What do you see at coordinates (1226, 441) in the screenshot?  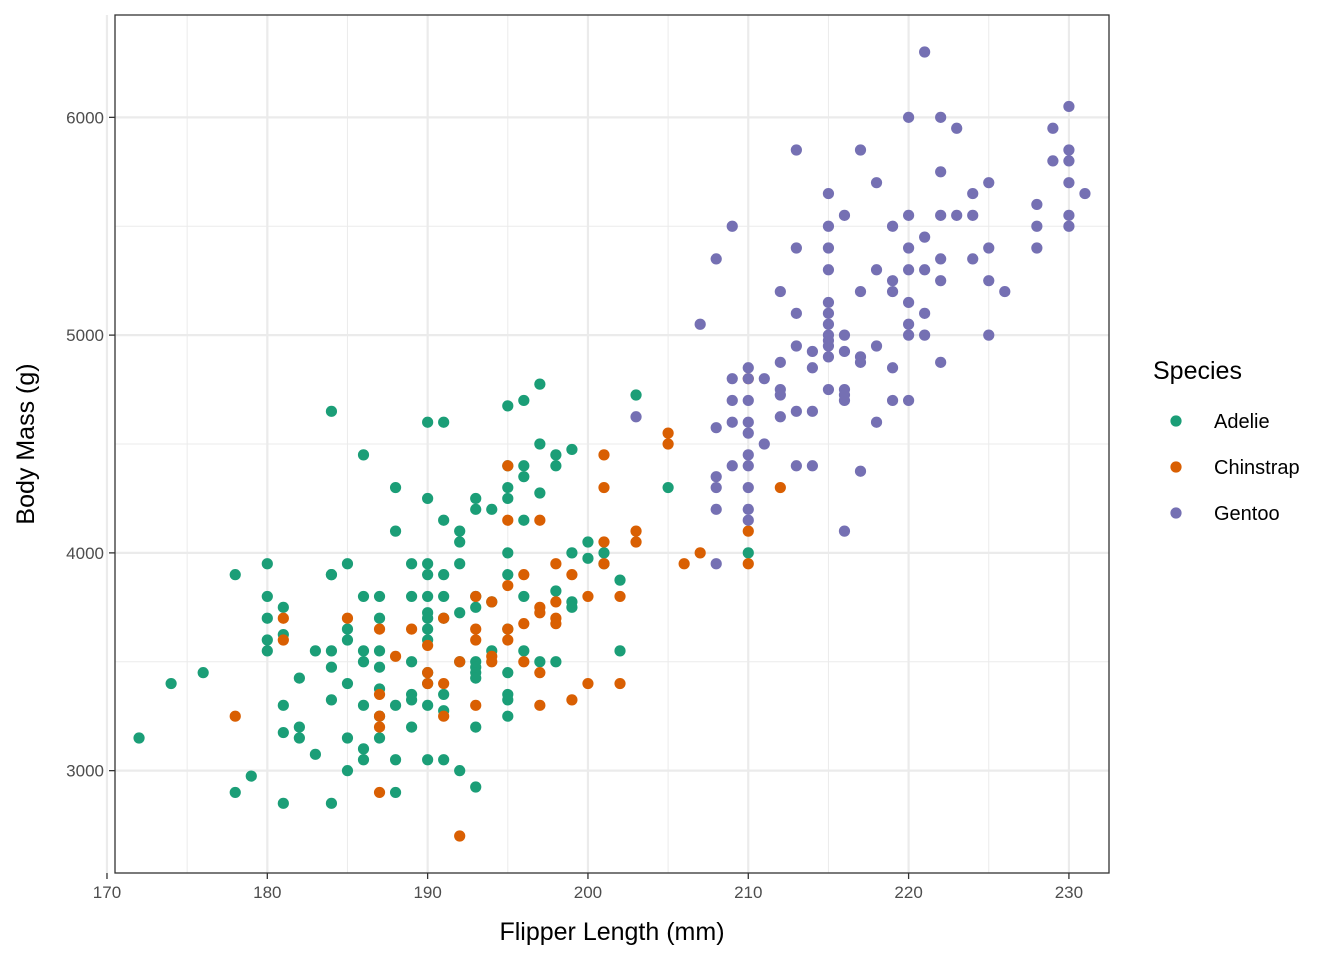 I see `legend: Species Adelie Chinstrap Gentoo` at bounding box center [1226, 441].